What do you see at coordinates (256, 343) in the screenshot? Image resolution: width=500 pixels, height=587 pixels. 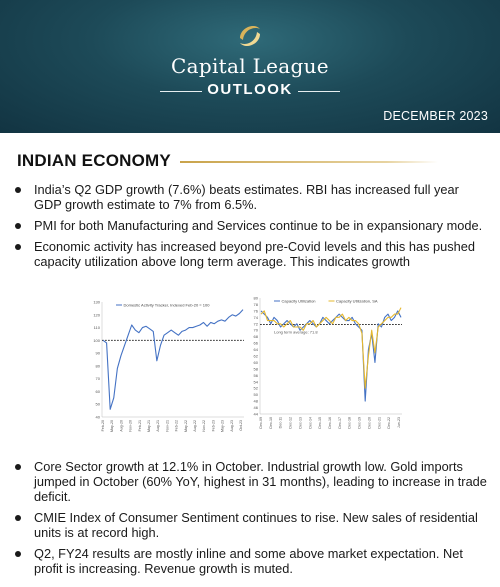 I see `y-tick-label: 66` at bounding box center [256, 343].